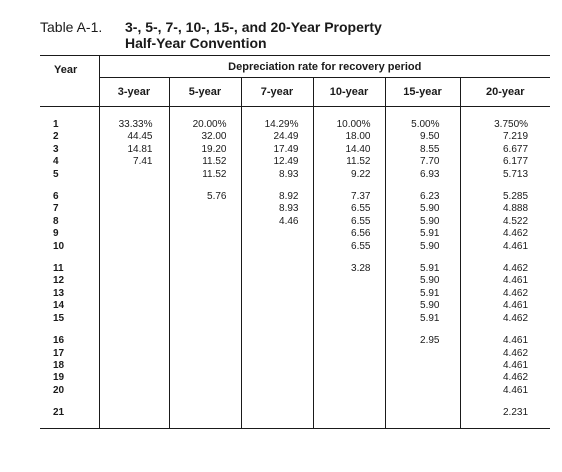 This screenshot has width=562, height=472. I want to click on column-header-5-year: 5-year, so click(205, 92).